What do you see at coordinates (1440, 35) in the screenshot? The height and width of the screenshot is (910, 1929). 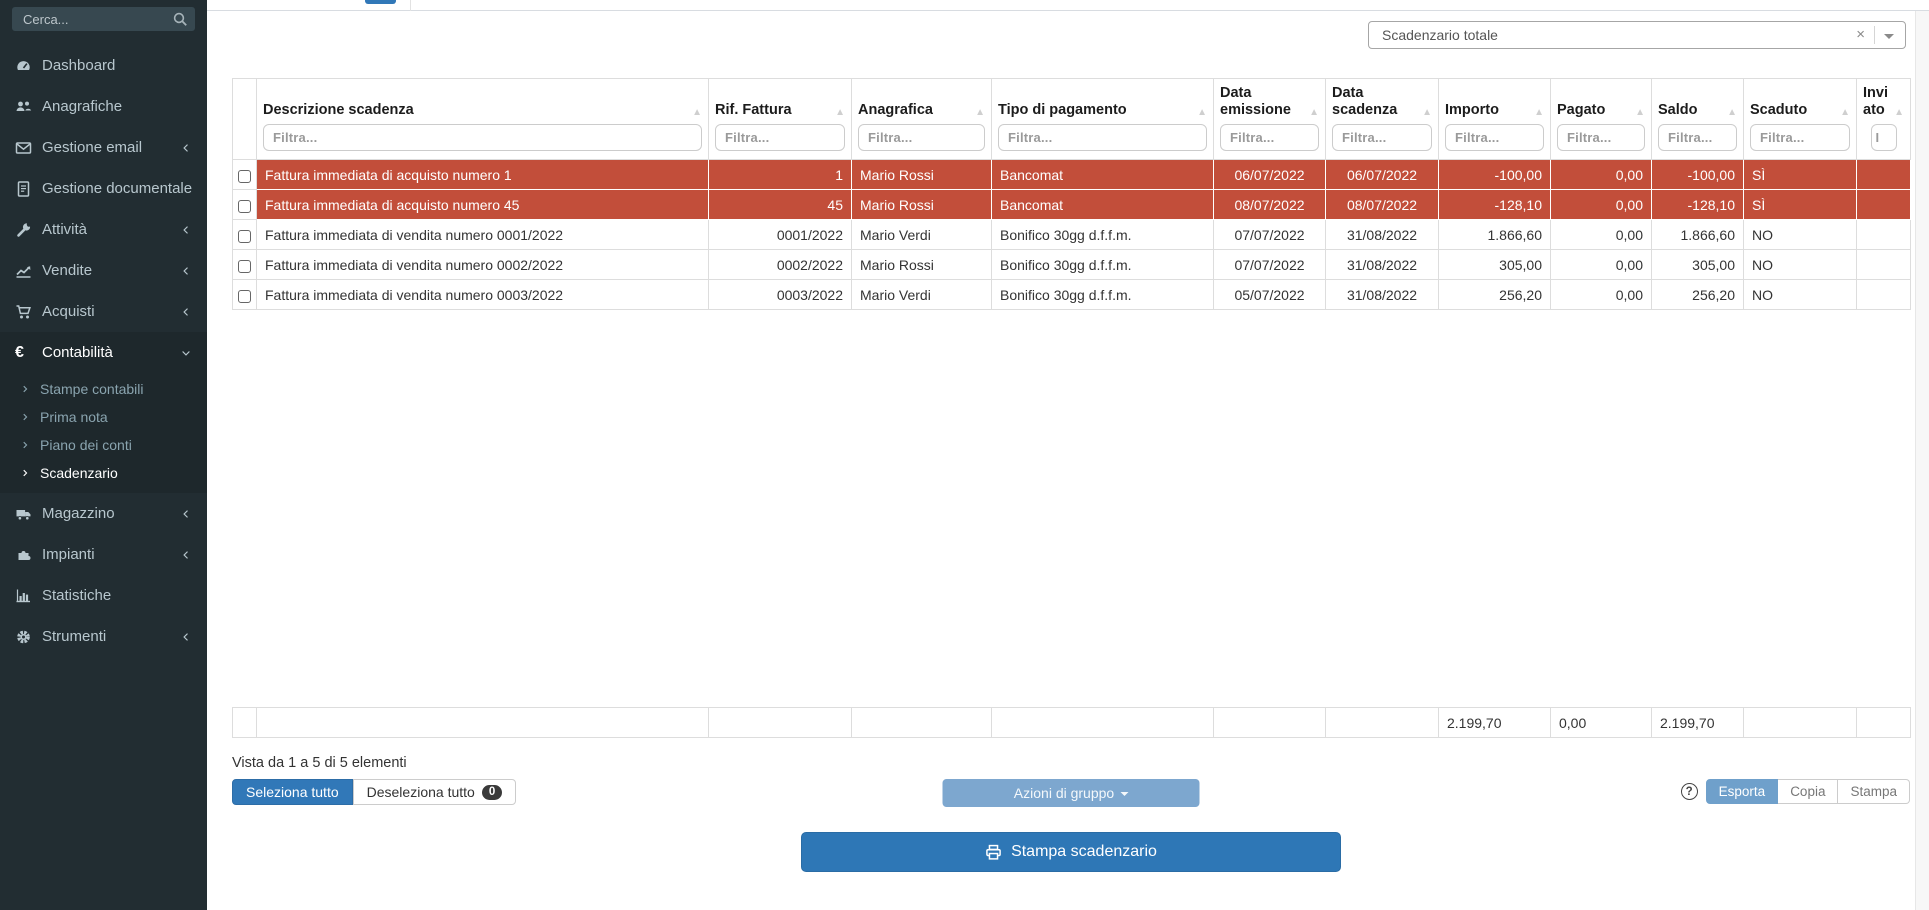 I see `schedule-filter-value: Scadenzario totale` at bounding box center [1440, 35].